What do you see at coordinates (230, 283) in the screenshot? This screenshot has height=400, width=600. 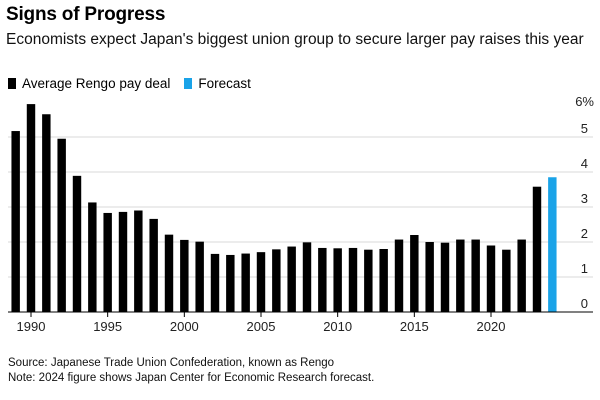 I see `bar-2003` at bounding box center [230, 283].